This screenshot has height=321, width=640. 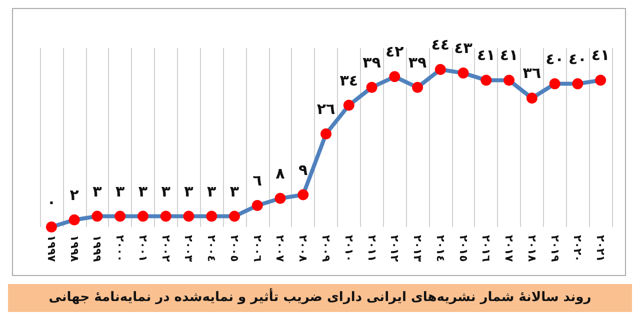 What do you see at coordinates (189, 248) in the screenshot?
I see `x-tick-label: ٢٠٠٣` at bounding box center [189, 248].